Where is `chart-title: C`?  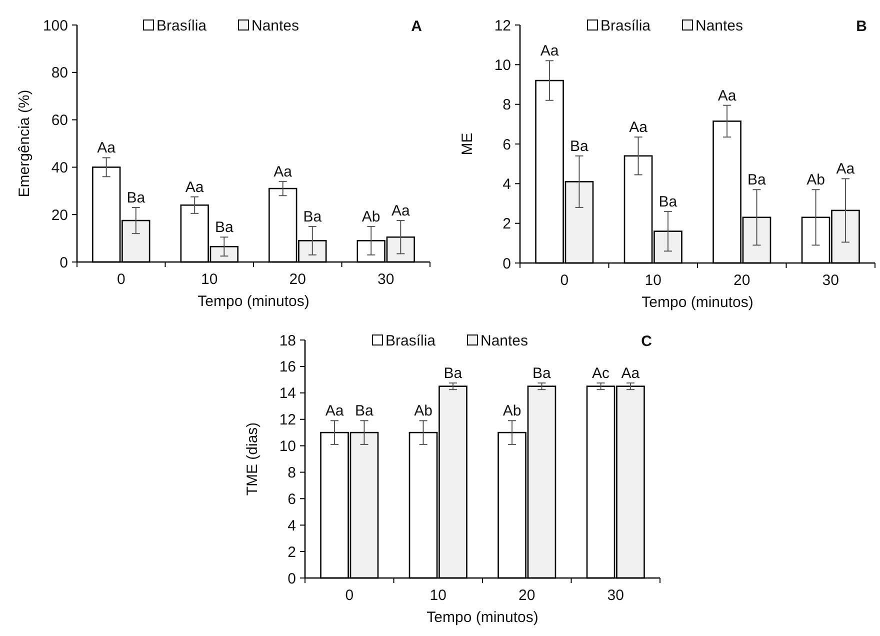
chart-title: C is located at coordinates (646, 341).